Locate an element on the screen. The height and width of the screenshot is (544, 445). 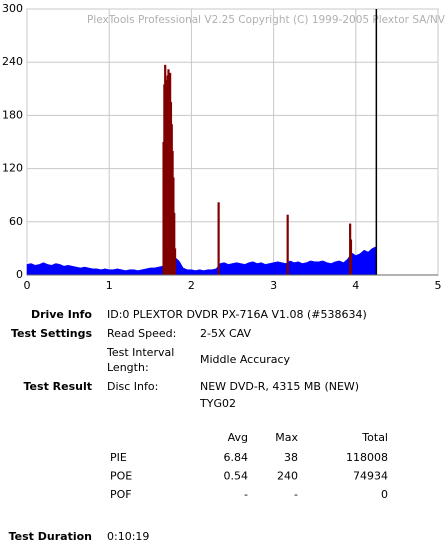
label: Disc Info: is located at coordinates (132, 386).